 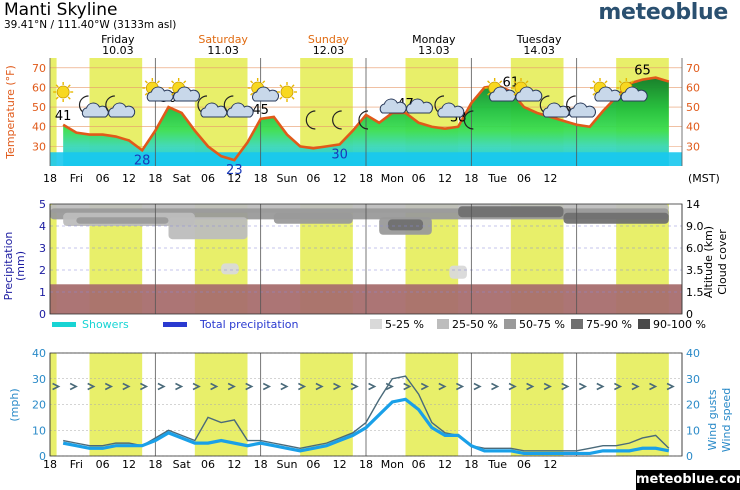 What do you see at coordinates (695, 292) in the screenshot?
I see `altitude-y2-tick: 1.5` at bounding box center [695, 292].